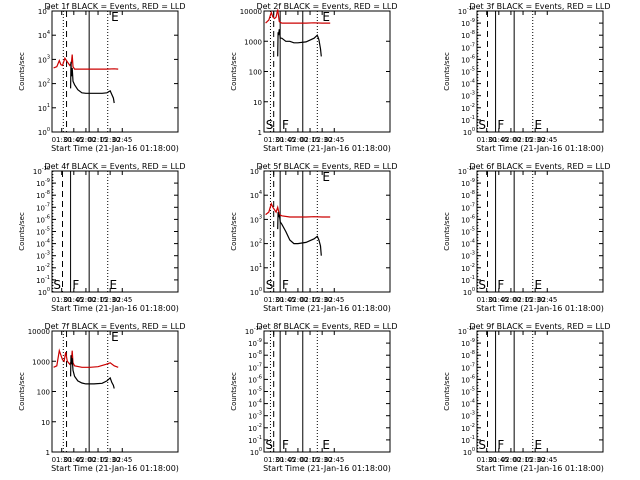  What do you see at coordinates (44, 84) in the screenshot?
I see `y-tick-label: 10²` at bounding box center [44, 84].